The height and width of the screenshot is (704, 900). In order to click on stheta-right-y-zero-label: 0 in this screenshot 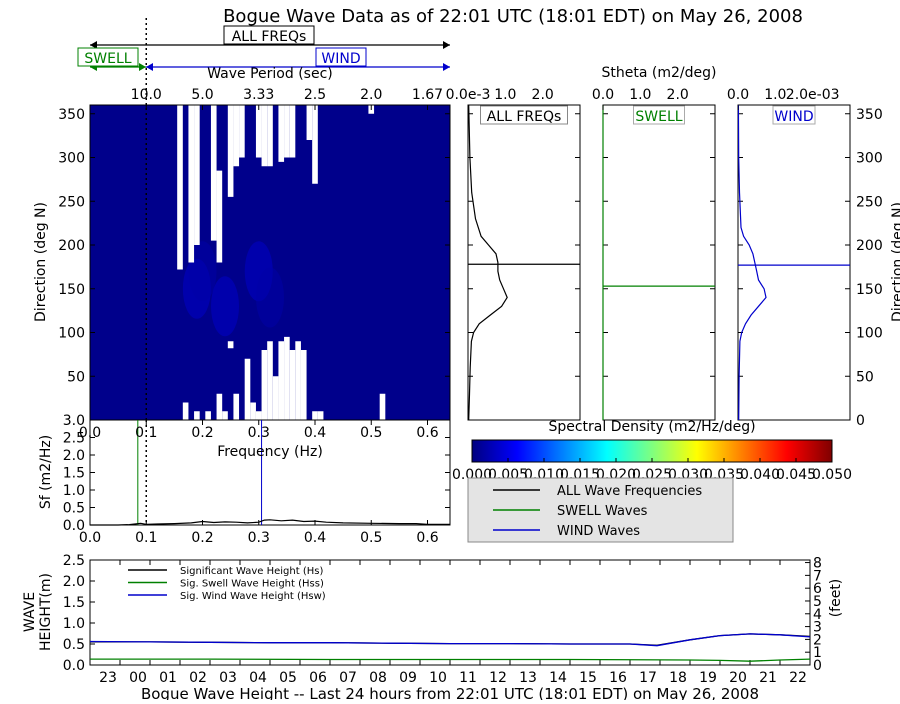, I will do `click(860, 421)`.